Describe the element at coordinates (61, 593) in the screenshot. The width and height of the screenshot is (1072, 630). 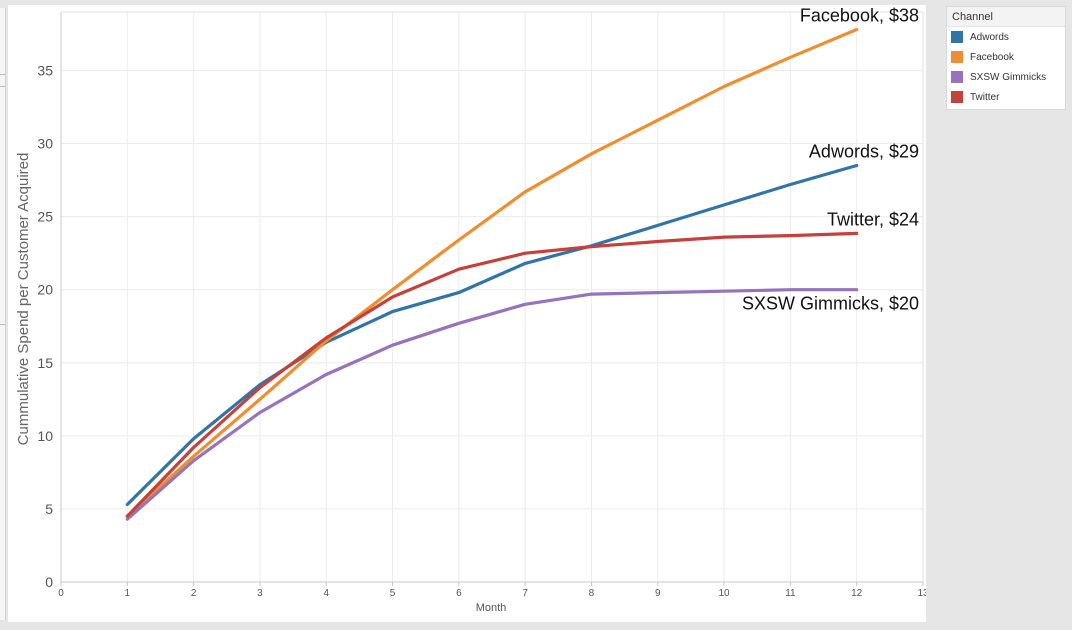
I see `x-tick-label: 0` at that location.